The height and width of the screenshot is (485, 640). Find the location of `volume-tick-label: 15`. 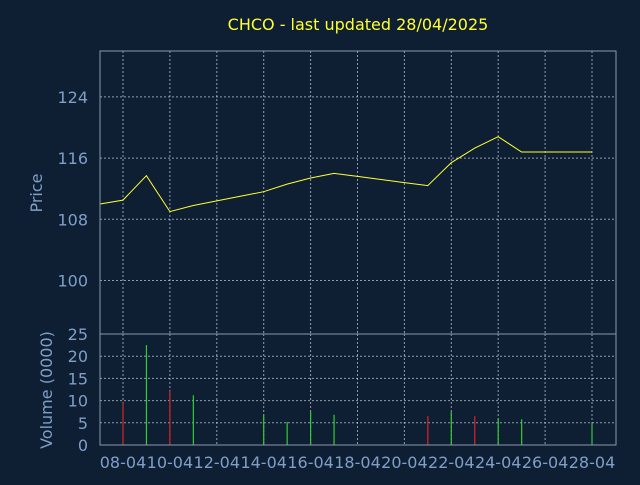

volume-tick-label: 15 is located at coordinates (78, 378).